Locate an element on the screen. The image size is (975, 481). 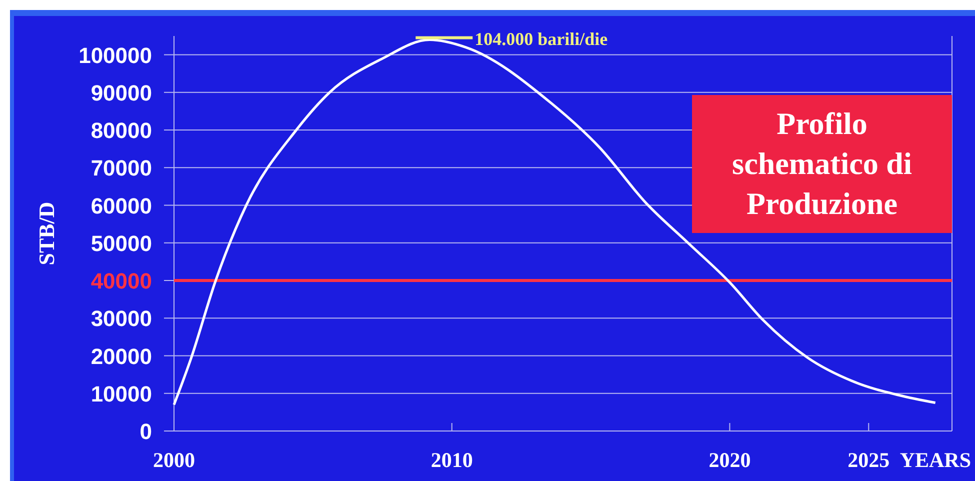
x-tick-label: 2000 is located at coordinates (174, 460).